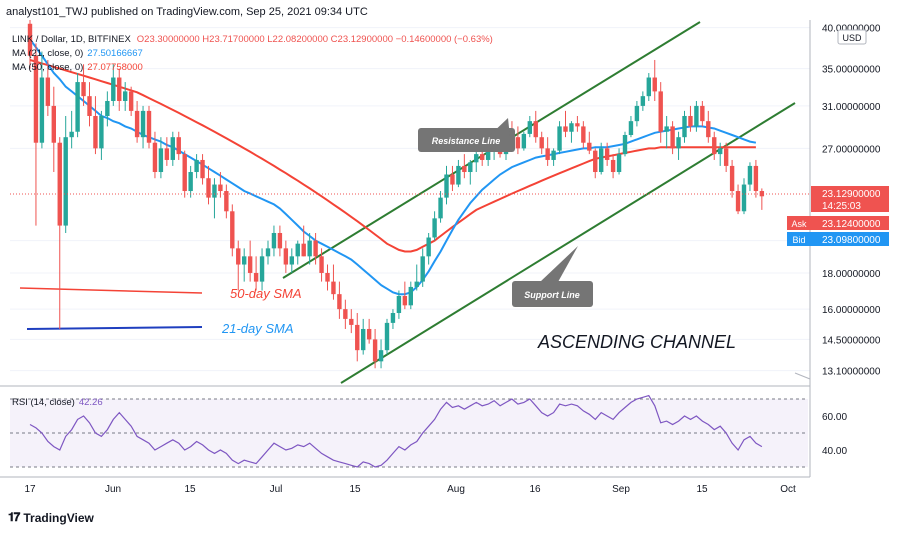  Describe the element at coordinates (57, 402) in the screenshot. I see `rsi-legend: RSI (14, close) 42.26` at that location.